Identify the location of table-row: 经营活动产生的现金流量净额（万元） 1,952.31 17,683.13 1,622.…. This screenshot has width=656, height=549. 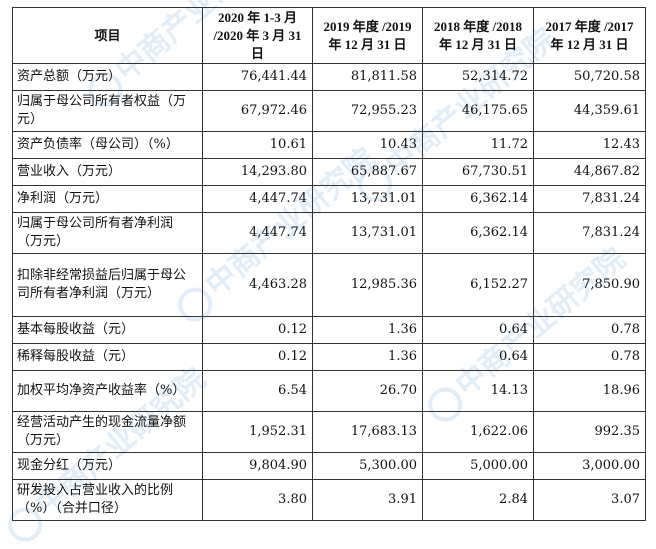
(329, 432).